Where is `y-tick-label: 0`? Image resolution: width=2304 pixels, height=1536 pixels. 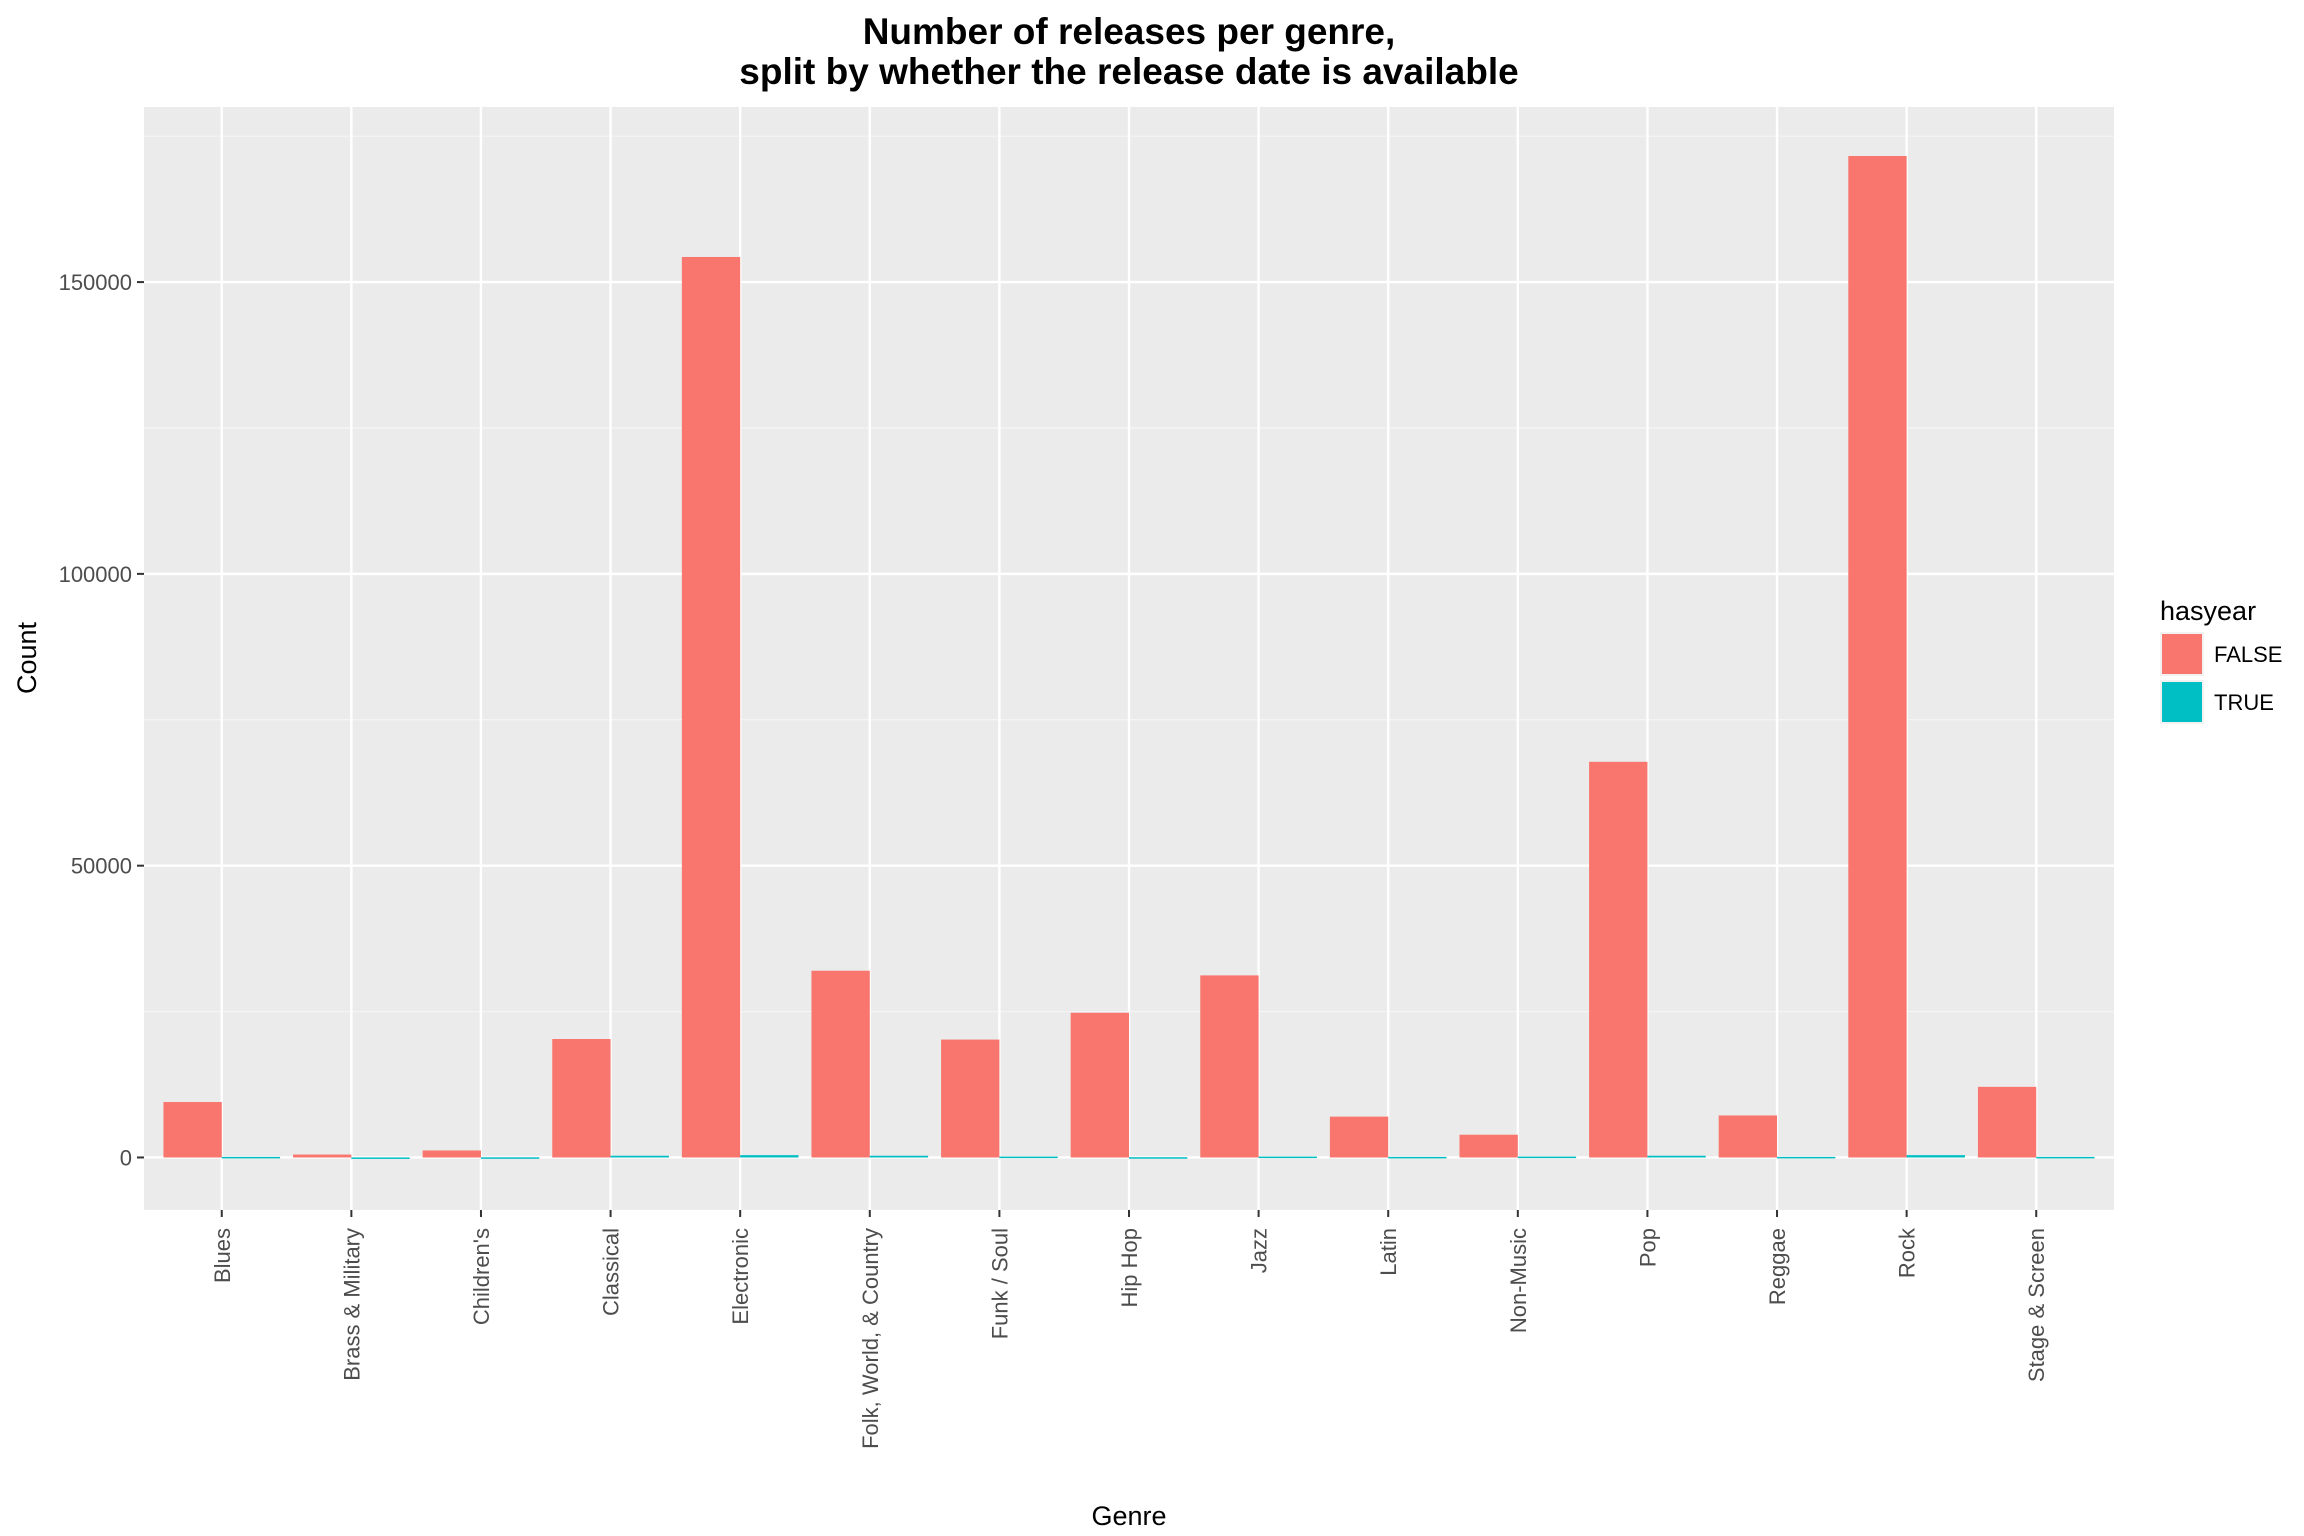
y-tick-label: 0 is located at coordinates (126, 1157).